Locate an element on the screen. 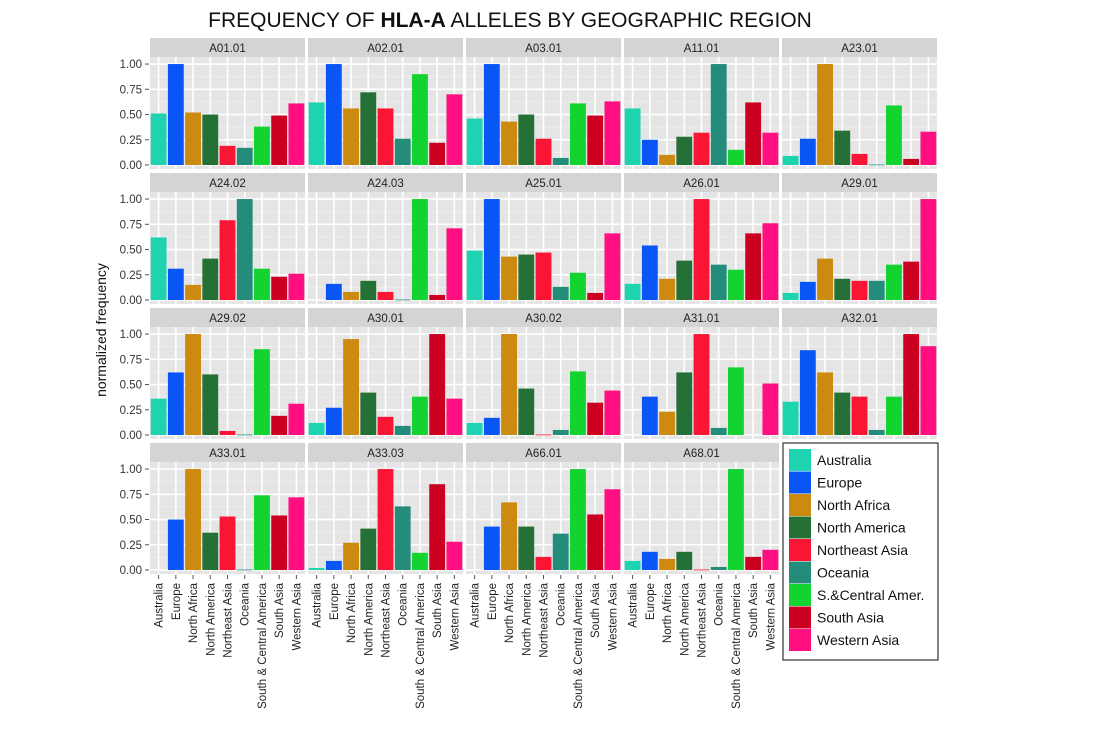 The image size is (1100, 733). panel-A02-01: A02.01 is located at coordinates (385, 103).